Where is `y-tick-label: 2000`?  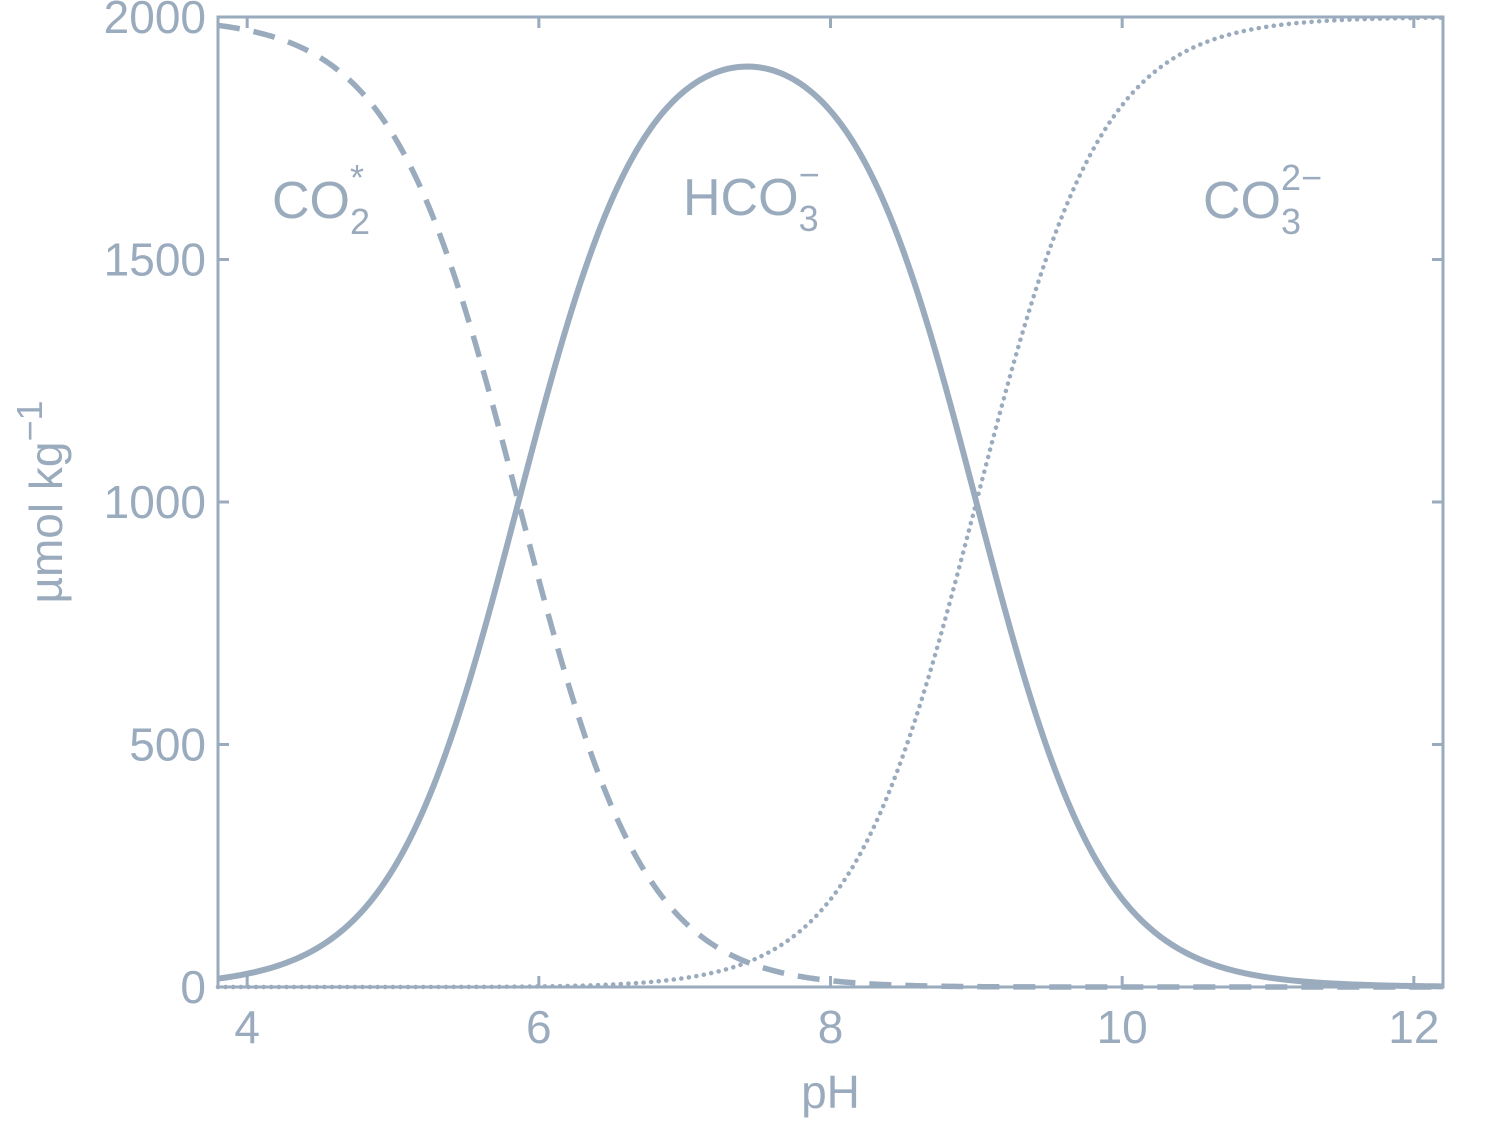
y-tick-label: 2000 is located at coordinates (155, 21).